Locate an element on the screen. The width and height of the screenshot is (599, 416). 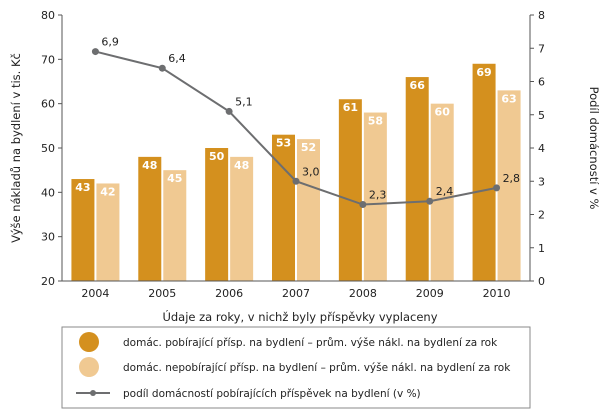
y2-tick-label: 0 is located at coordinates (541, 281).